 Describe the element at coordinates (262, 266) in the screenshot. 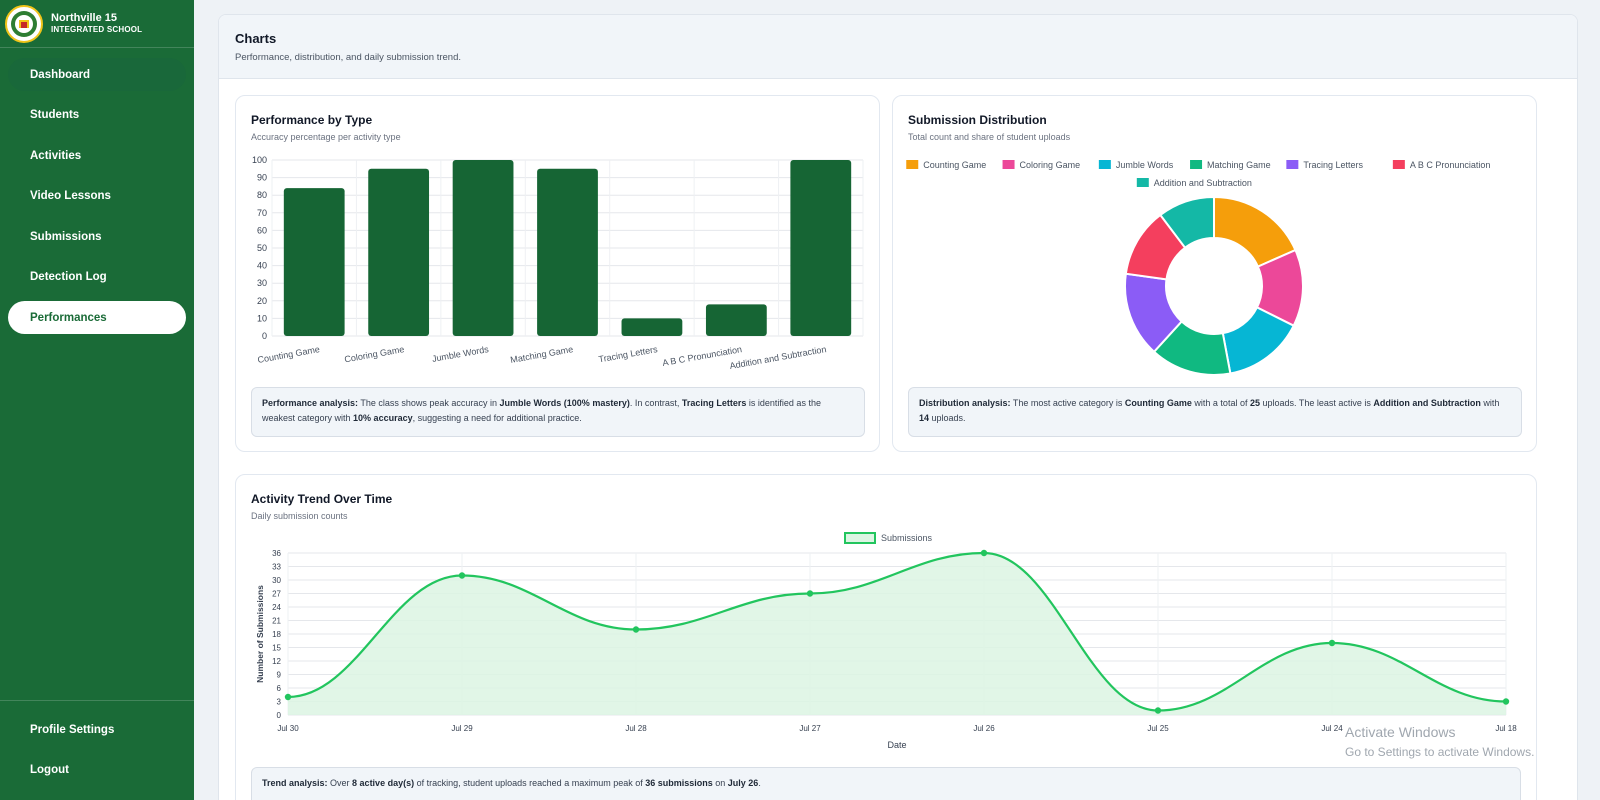

I see `y-tick-label: 40` at that location.